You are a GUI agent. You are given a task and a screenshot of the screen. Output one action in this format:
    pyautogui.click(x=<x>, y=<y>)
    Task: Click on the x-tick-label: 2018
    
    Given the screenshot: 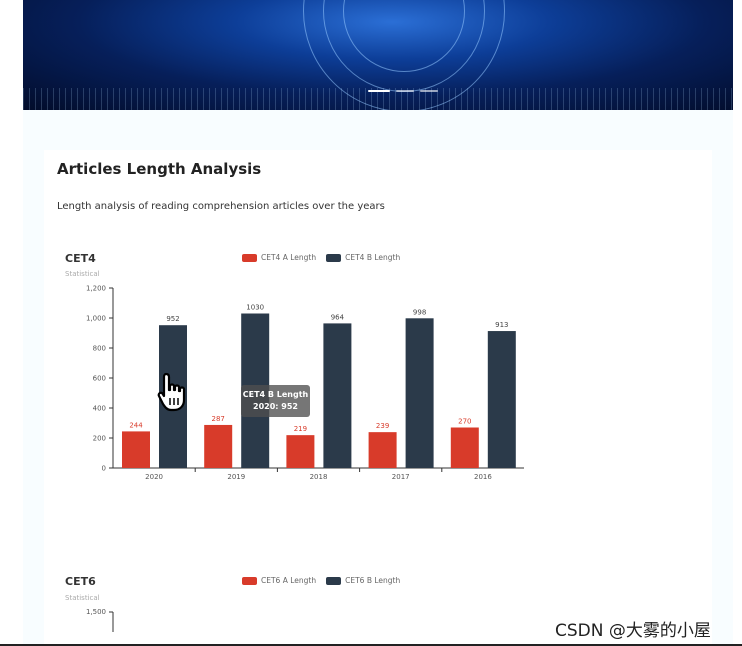 What is the action you would take?
    pyautogui.click(x=319, y=477)
    